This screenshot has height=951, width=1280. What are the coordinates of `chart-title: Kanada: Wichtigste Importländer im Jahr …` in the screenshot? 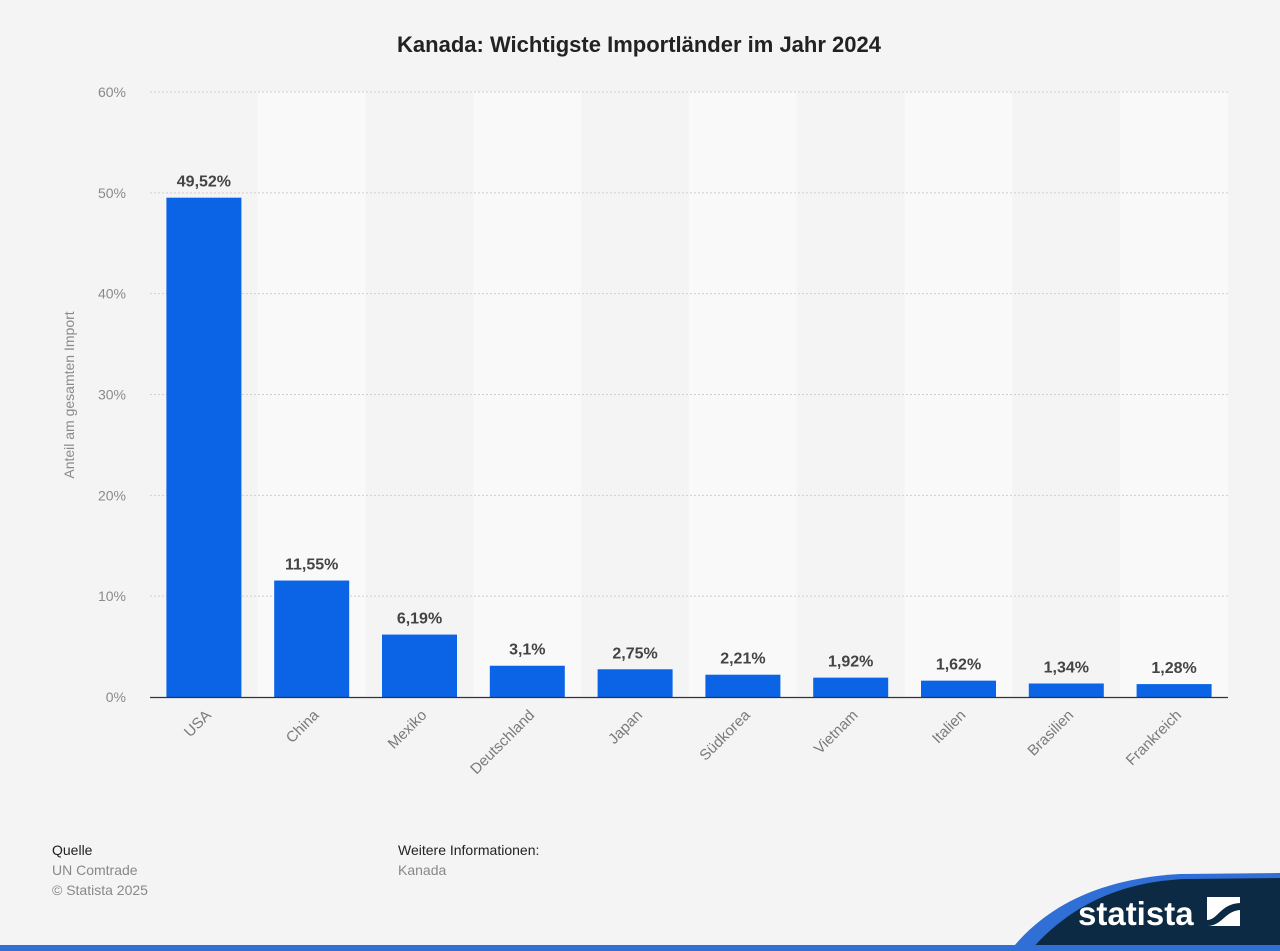 It's located at (639, 44).